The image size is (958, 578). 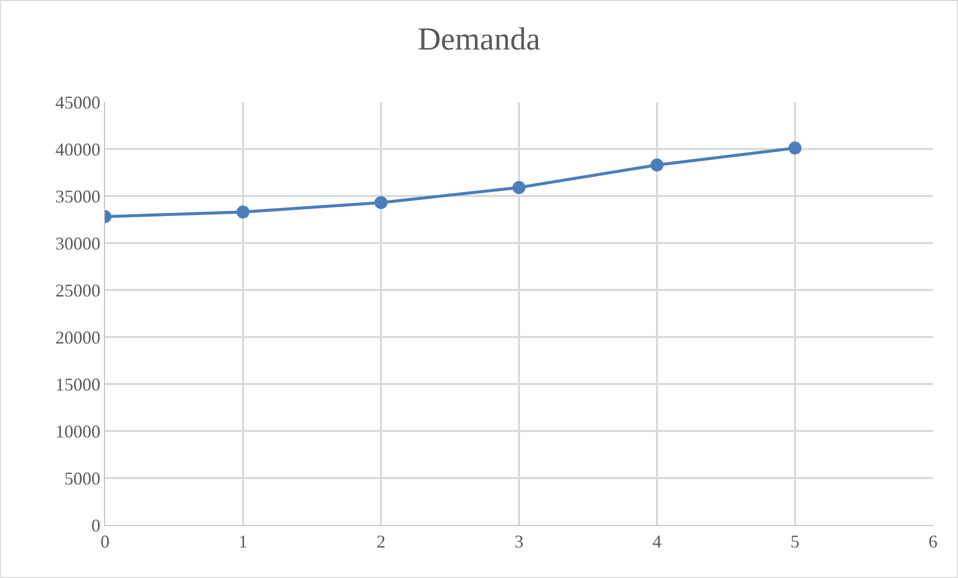 What do you see at coordinates (519, 542) in the screenshot?
I see `x-tick-label: 3` at bounding box center [519, 542].